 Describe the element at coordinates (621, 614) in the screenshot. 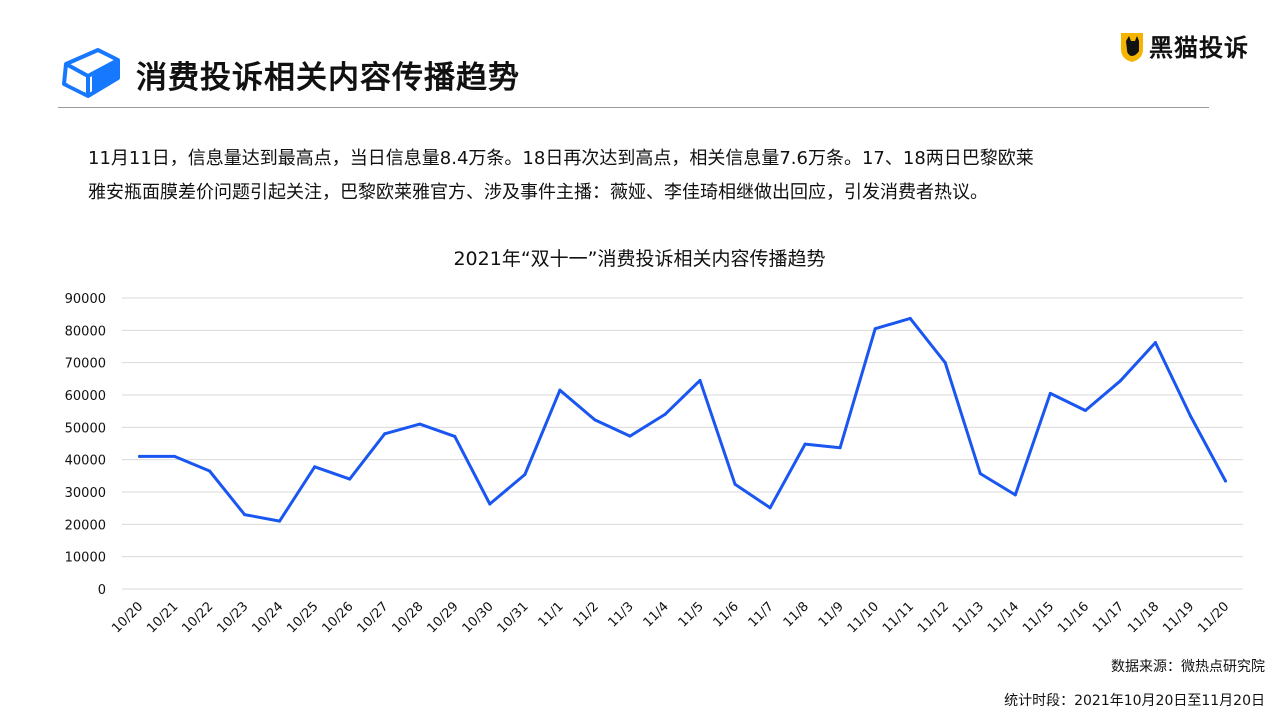

I see `x-tick-label: 11/3` at that location.